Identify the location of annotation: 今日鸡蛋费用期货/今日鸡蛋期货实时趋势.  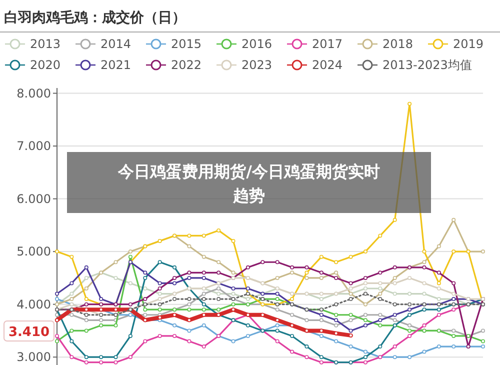
(248, 183).